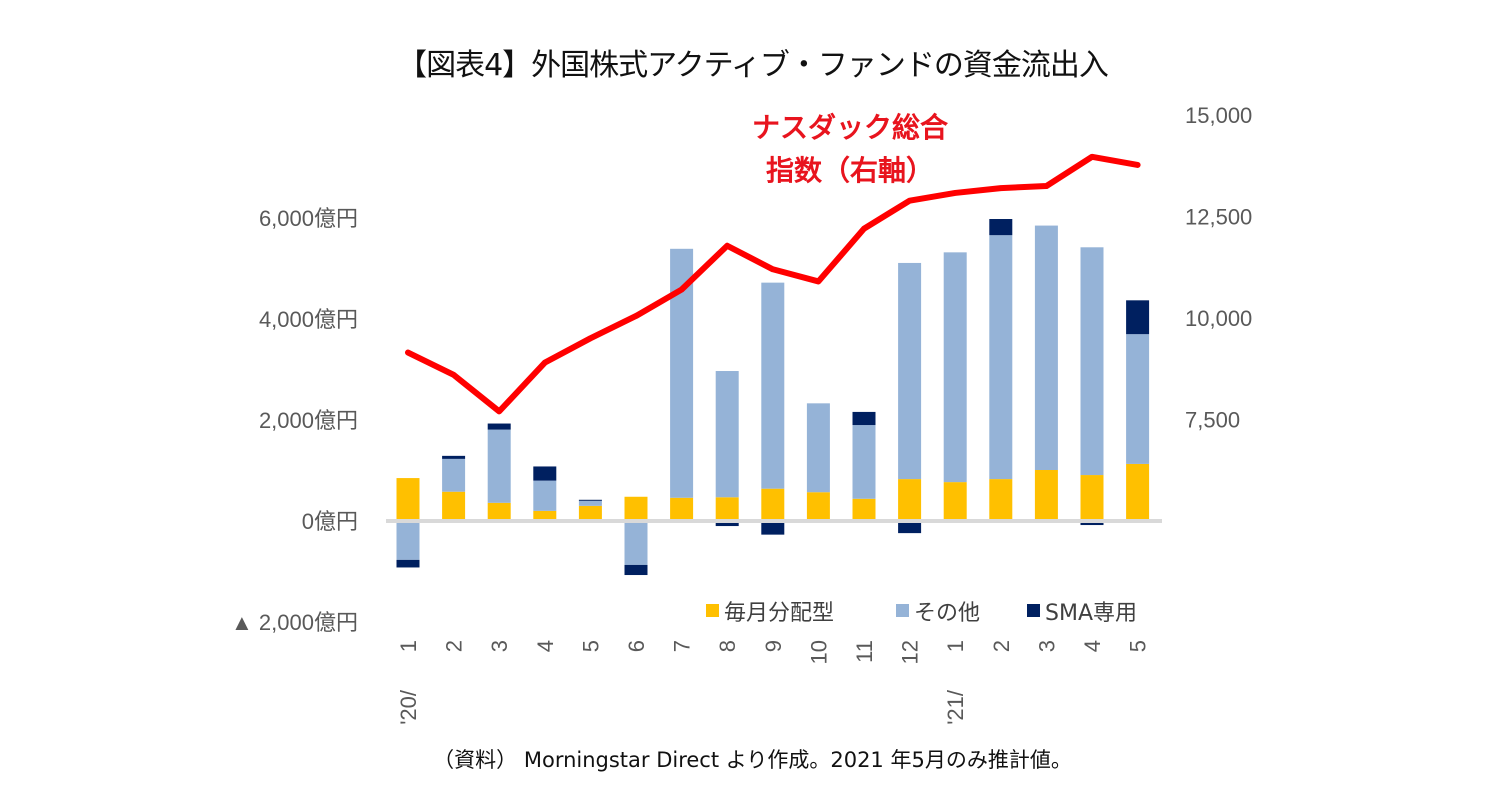 The width and height of the screenshot is (1505, 810). I want to click on x-tick-label: 6, so click(636, 646).